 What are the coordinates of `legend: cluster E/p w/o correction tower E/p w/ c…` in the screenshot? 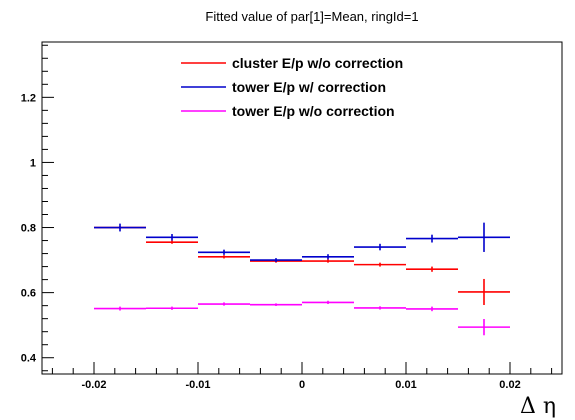 It's located at (292, 87).